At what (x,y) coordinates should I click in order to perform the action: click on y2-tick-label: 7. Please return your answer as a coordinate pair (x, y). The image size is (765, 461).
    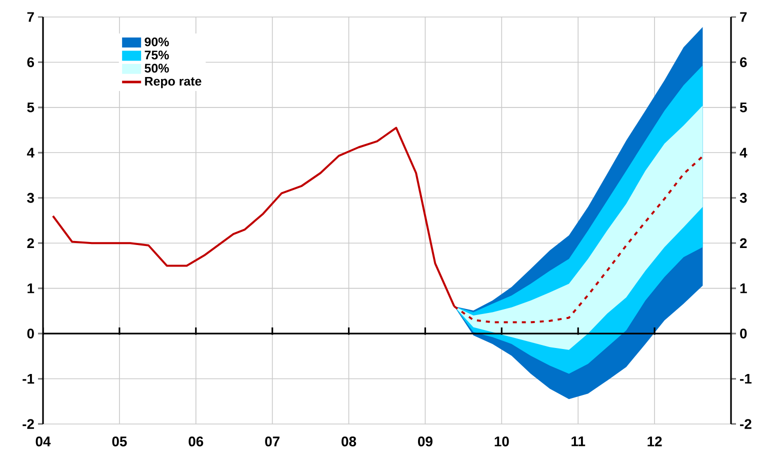
    Looking at the image, I should click on (30, 17).